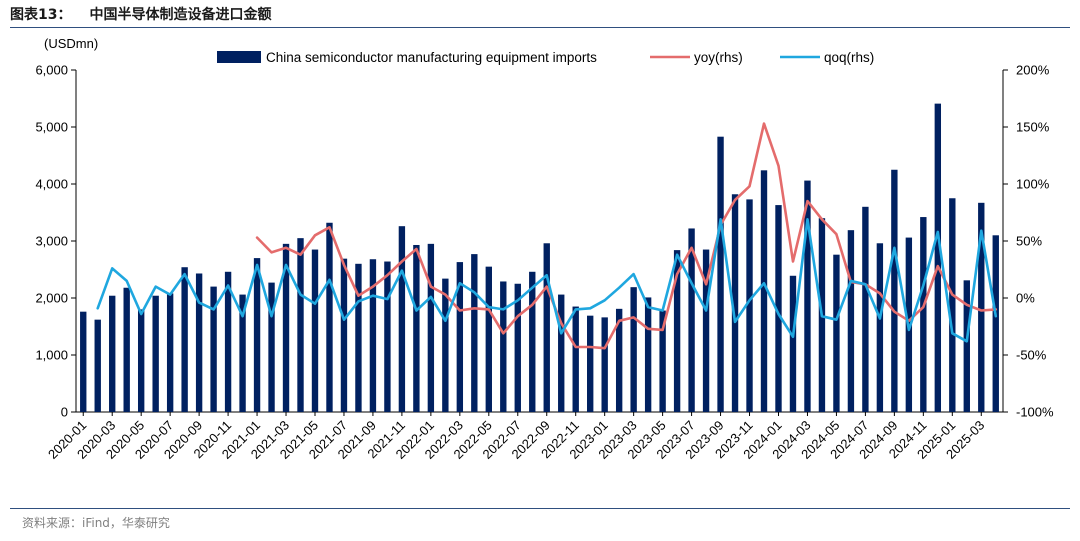  I want to click on right-tick-label: -50%, so click(1031, 355).